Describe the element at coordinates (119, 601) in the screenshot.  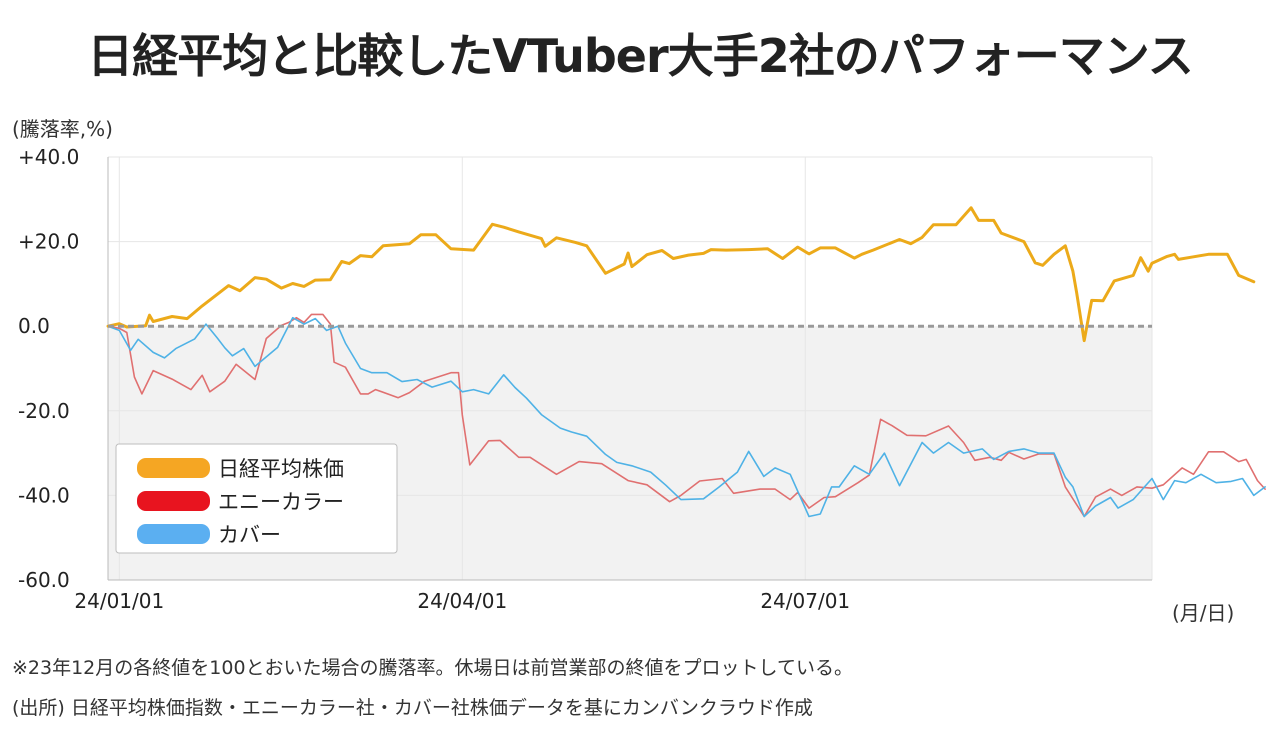
I see `x-tick-label: 24/01/01` at that location.